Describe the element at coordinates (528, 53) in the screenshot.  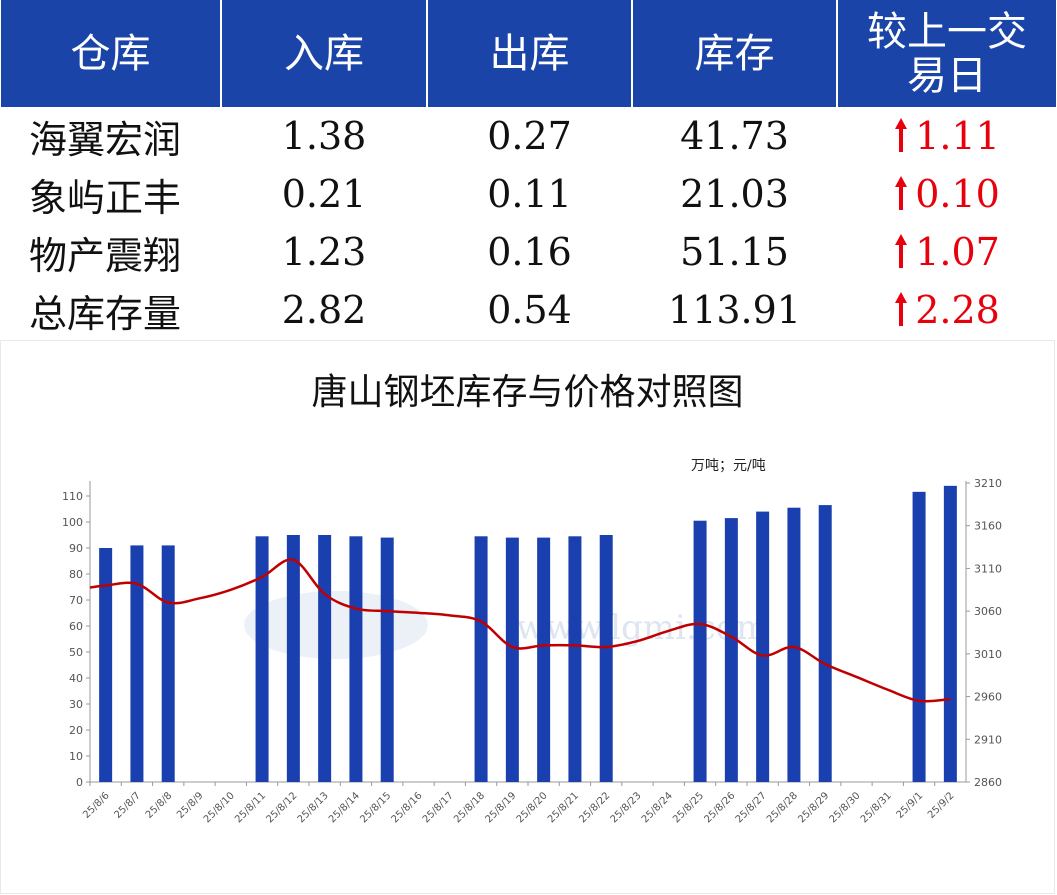
I see `table-header-row: 仓库 入库 出库 库存 较上一交易日` at that location.